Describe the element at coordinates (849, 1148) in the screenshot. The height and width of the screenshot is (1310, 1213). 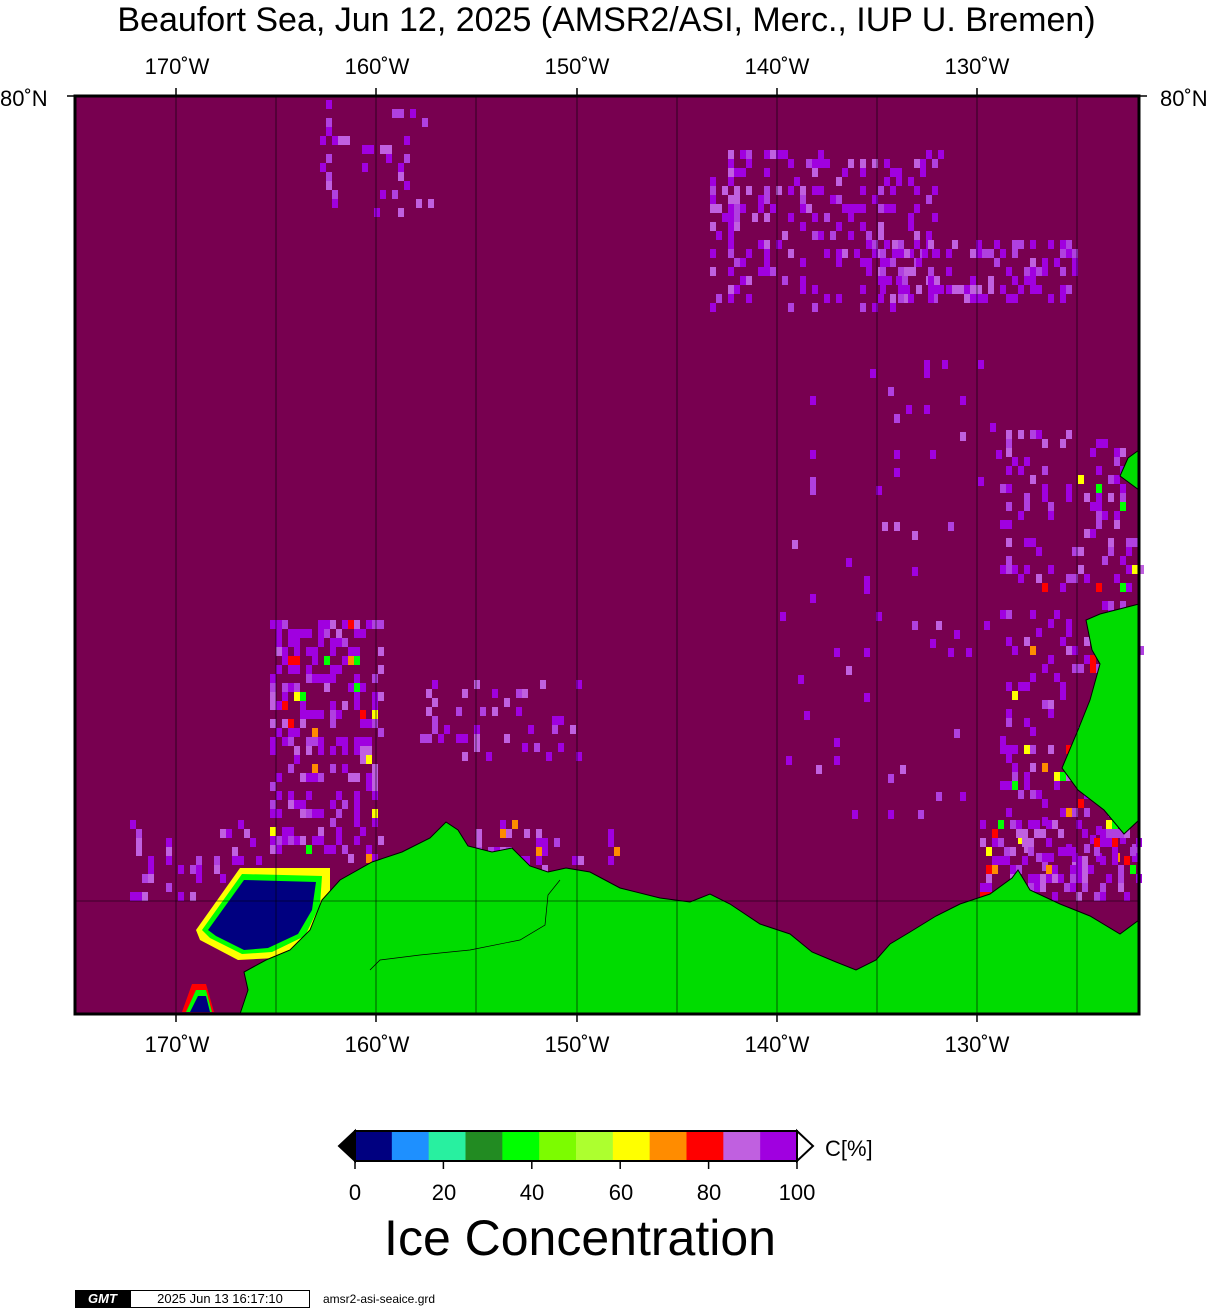
I see `colorbar-unit: C[%]` at that location.